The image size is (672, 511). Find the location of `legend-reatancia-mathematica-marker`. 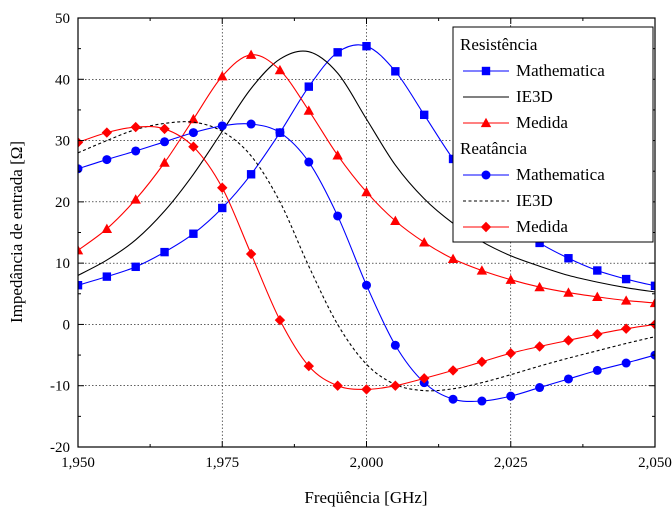

legend-reatancia-mathematica-marker is located at coordinates (486, 175).